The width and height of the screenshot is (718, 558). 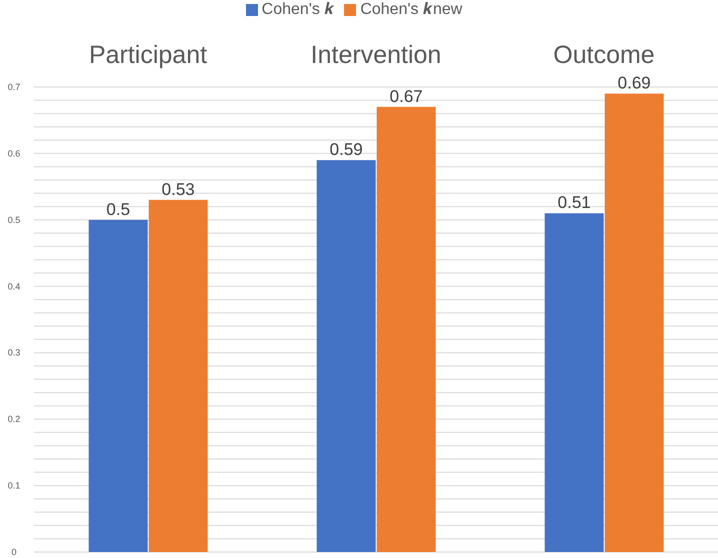 What do you see at coordinates (14, 485) in the screenshot?
I see `y-tick-label: 0.1` at bounding box center [14, 485].